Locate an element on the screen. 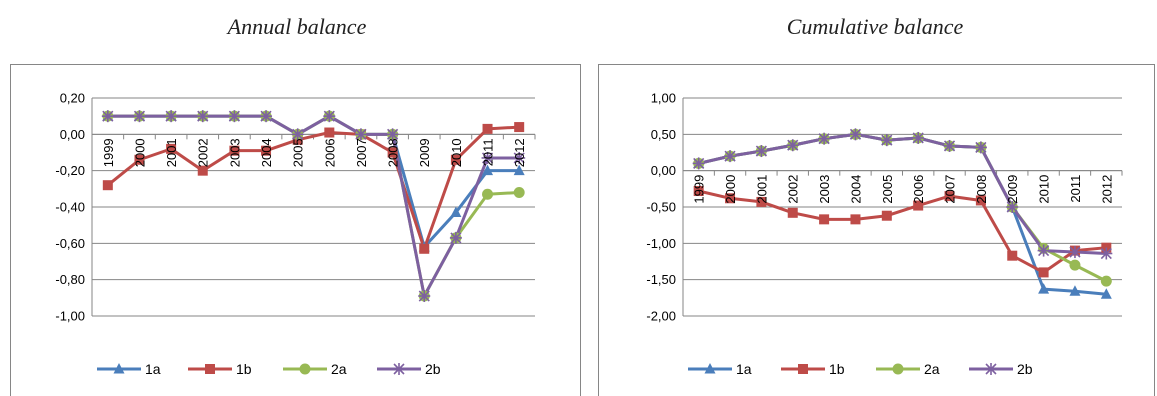 The height and width of the screenshot is (396, 1157). x-tick-label-cumulative: 2006 is located at coordinates (918, 189).